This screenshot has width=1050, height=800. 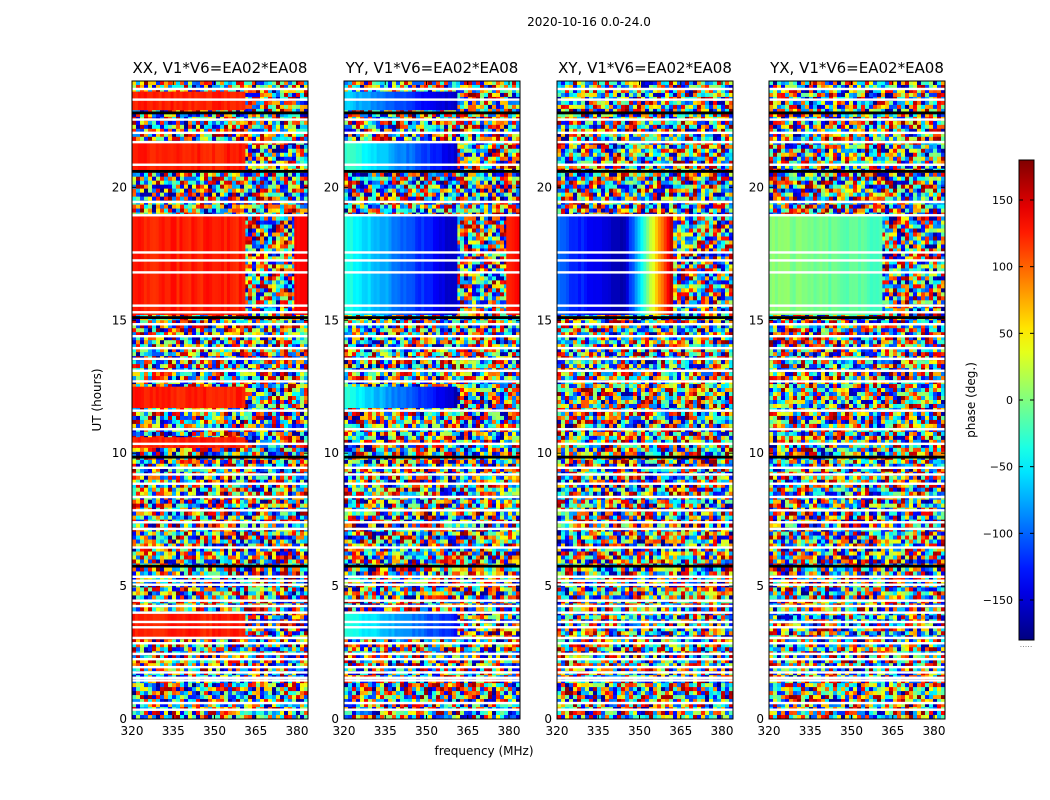 I want to click on figure-suptitle: 2020-10-16 0.0-24.0, so click(x=589, y=22).